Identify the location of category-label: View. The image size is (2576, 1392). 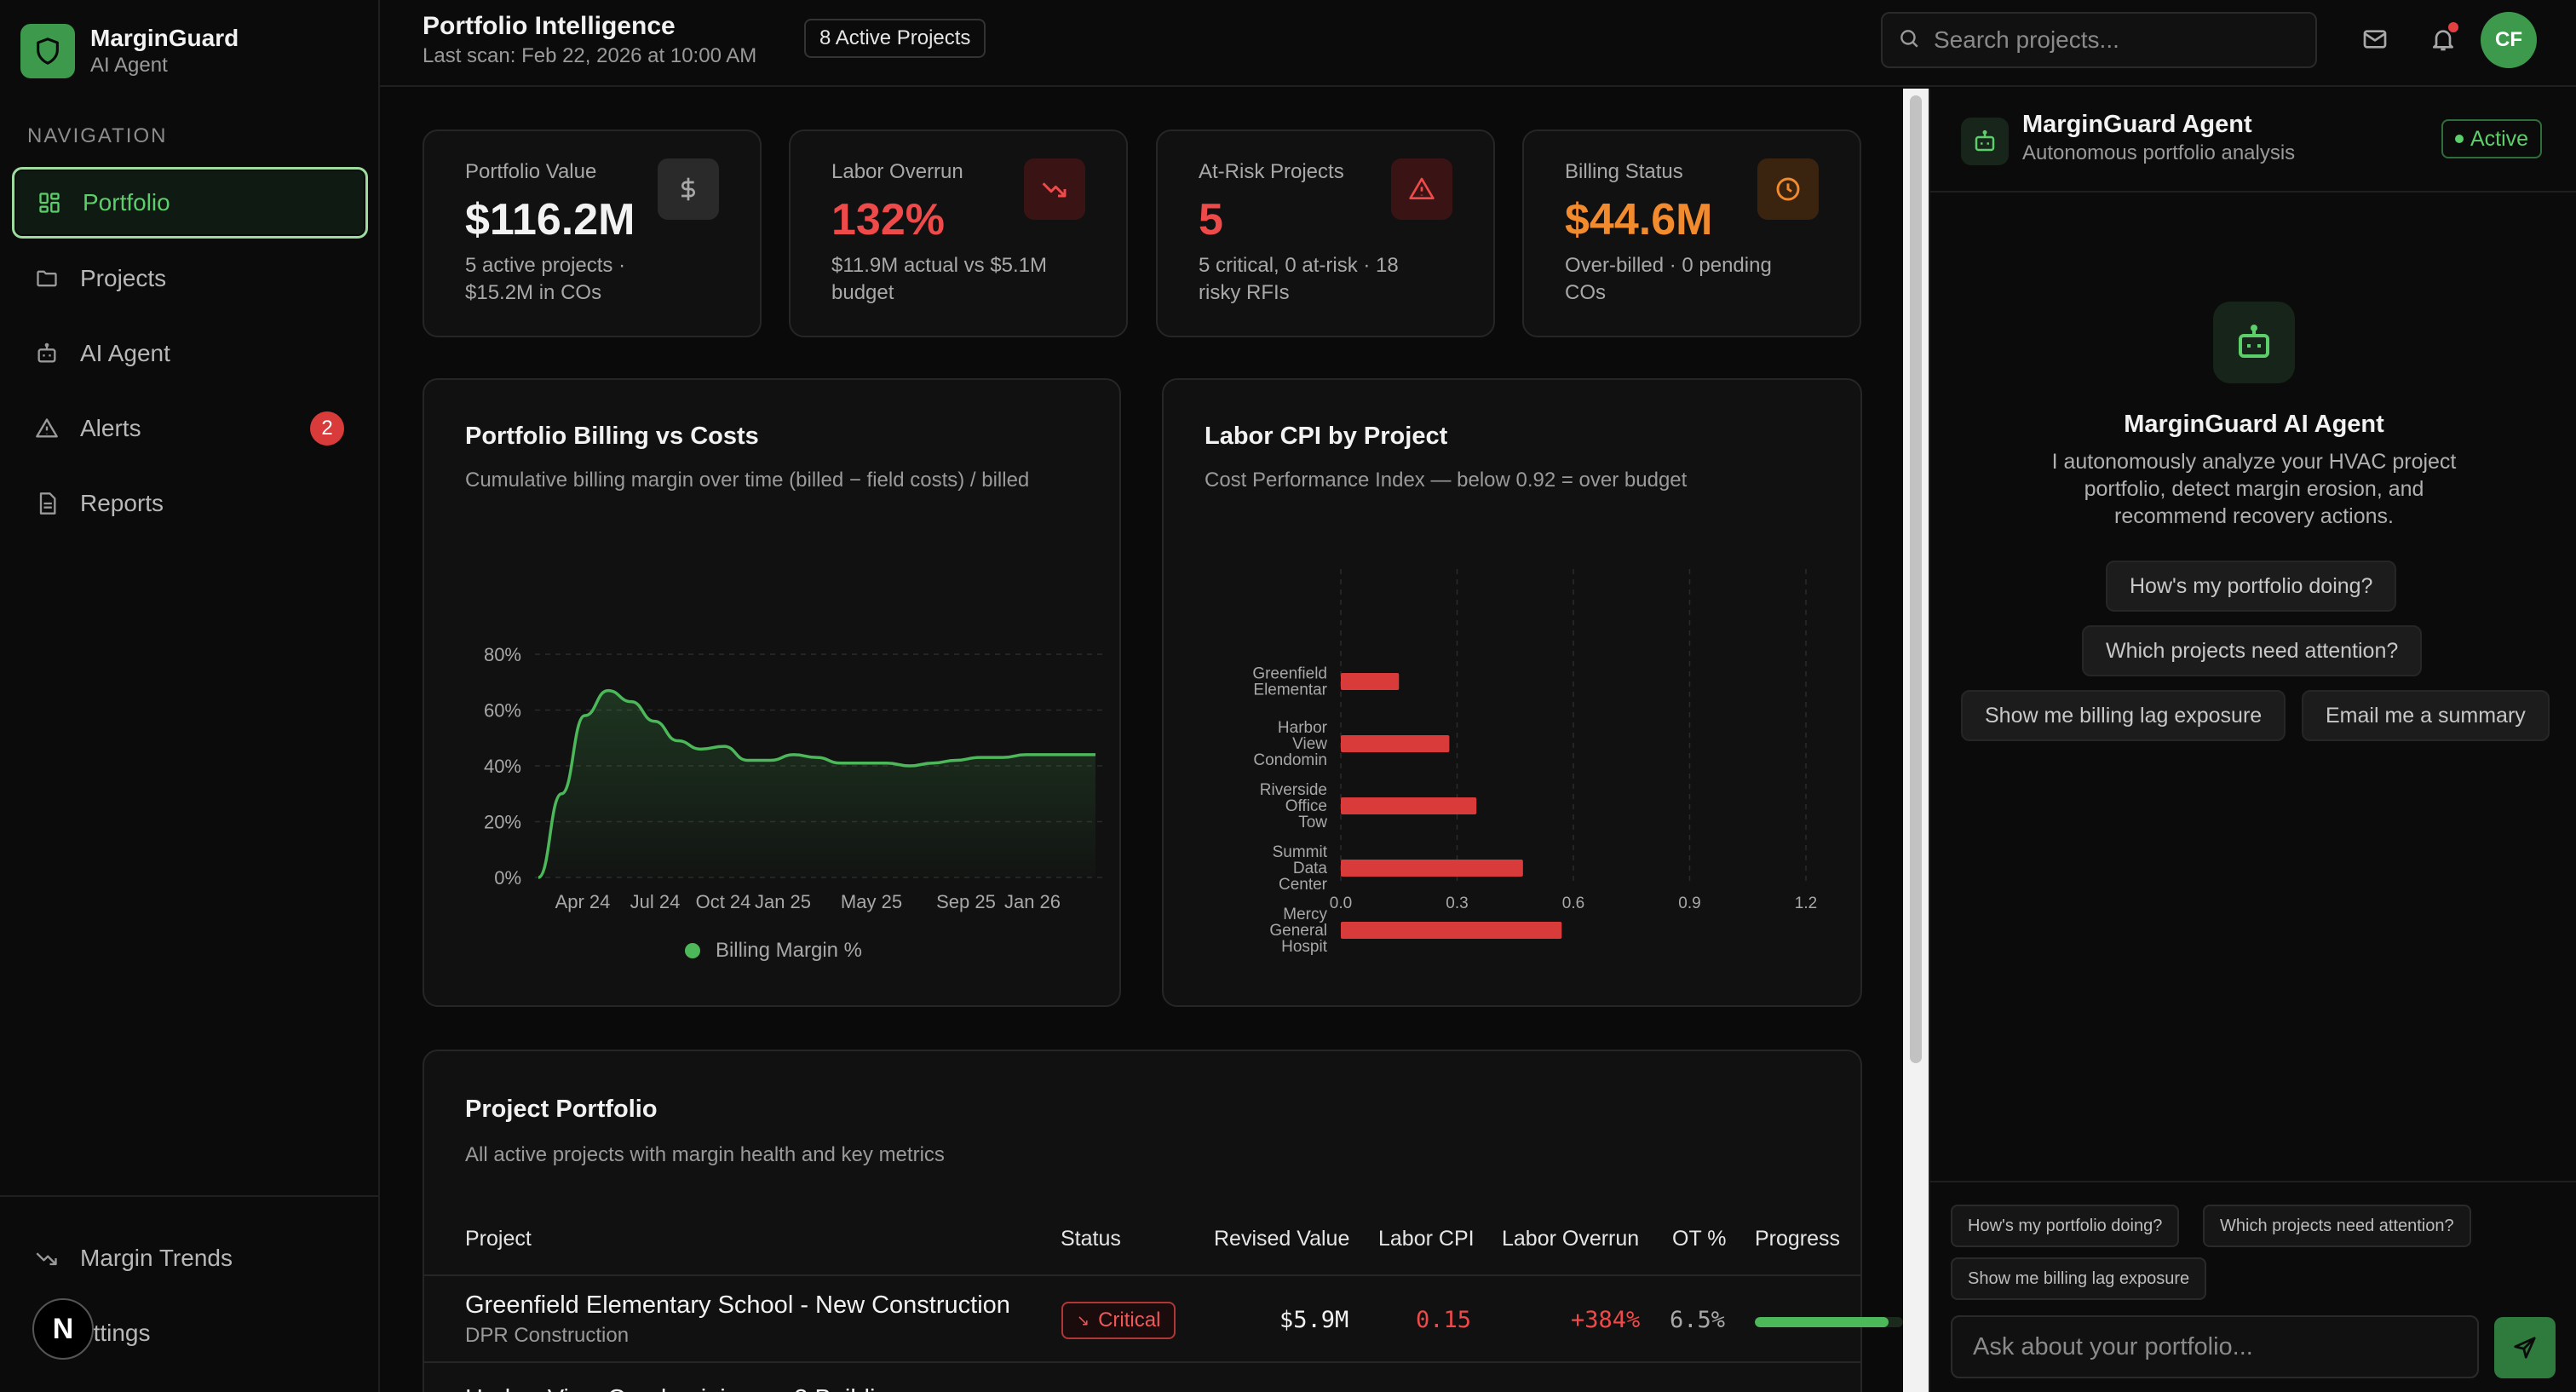
(1310, 744).